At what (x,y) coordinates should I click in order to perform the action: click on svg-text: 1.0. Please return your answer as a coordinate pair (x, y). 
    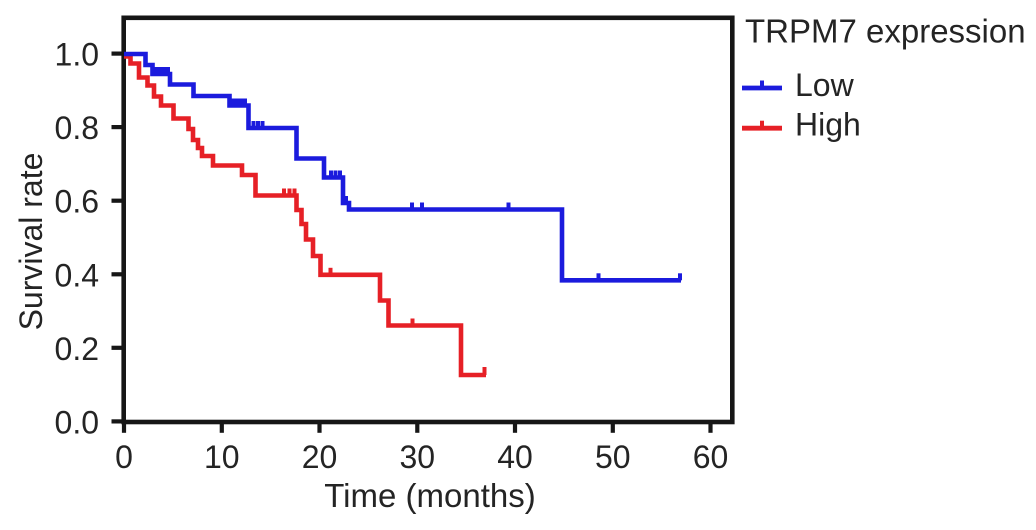
    Looking at the image, I should click on (77, 55).